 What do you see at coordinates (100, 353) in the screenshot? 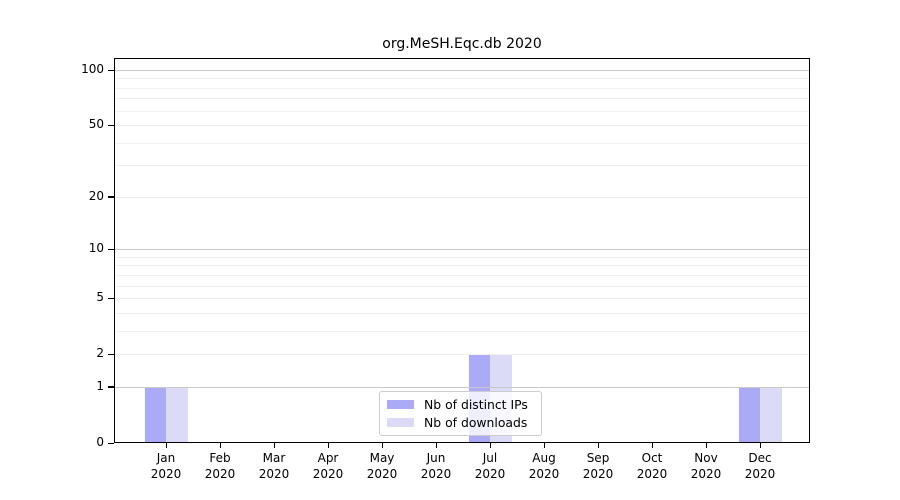
I see `y-axis-tick-label: 2` at bounding box center [100, 353].